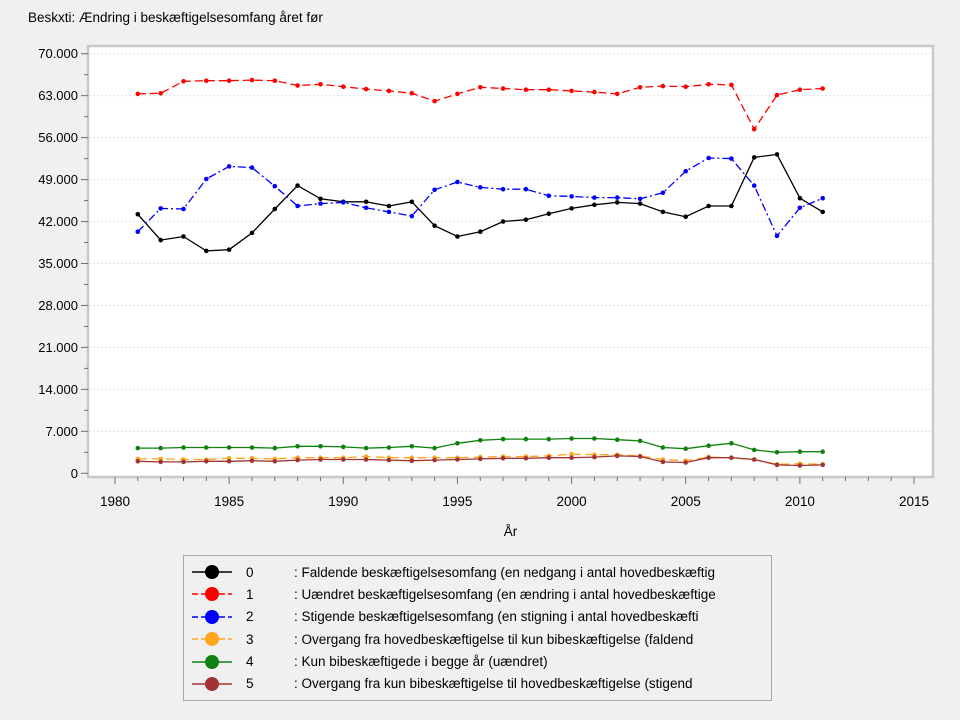 Image resolution: width=960 pixels, height=720 pixels. What do you see at coordinates (250, 662) in the screenshot?
I see `legend-series-key: 4` at bounding box center [250, 662].